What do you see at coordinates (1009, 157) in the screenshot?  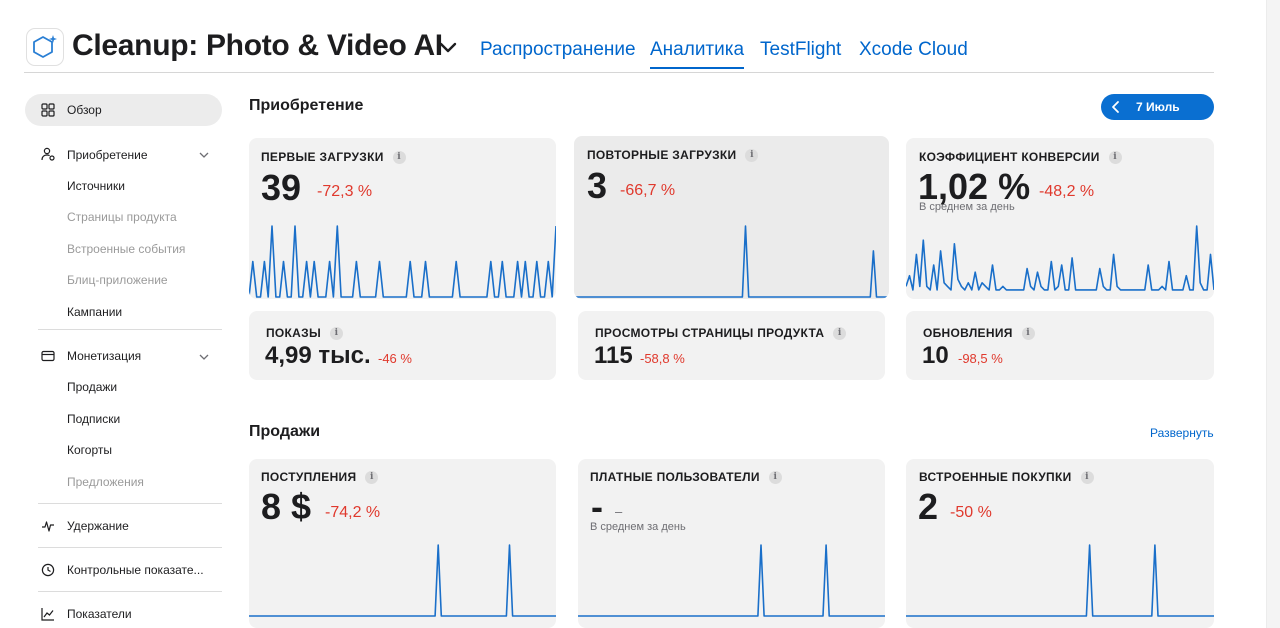 I see `card-title-text: КОЭФФИЦИЕНТ КОНВЕРСИИ` at bounding box center [1009, 157].